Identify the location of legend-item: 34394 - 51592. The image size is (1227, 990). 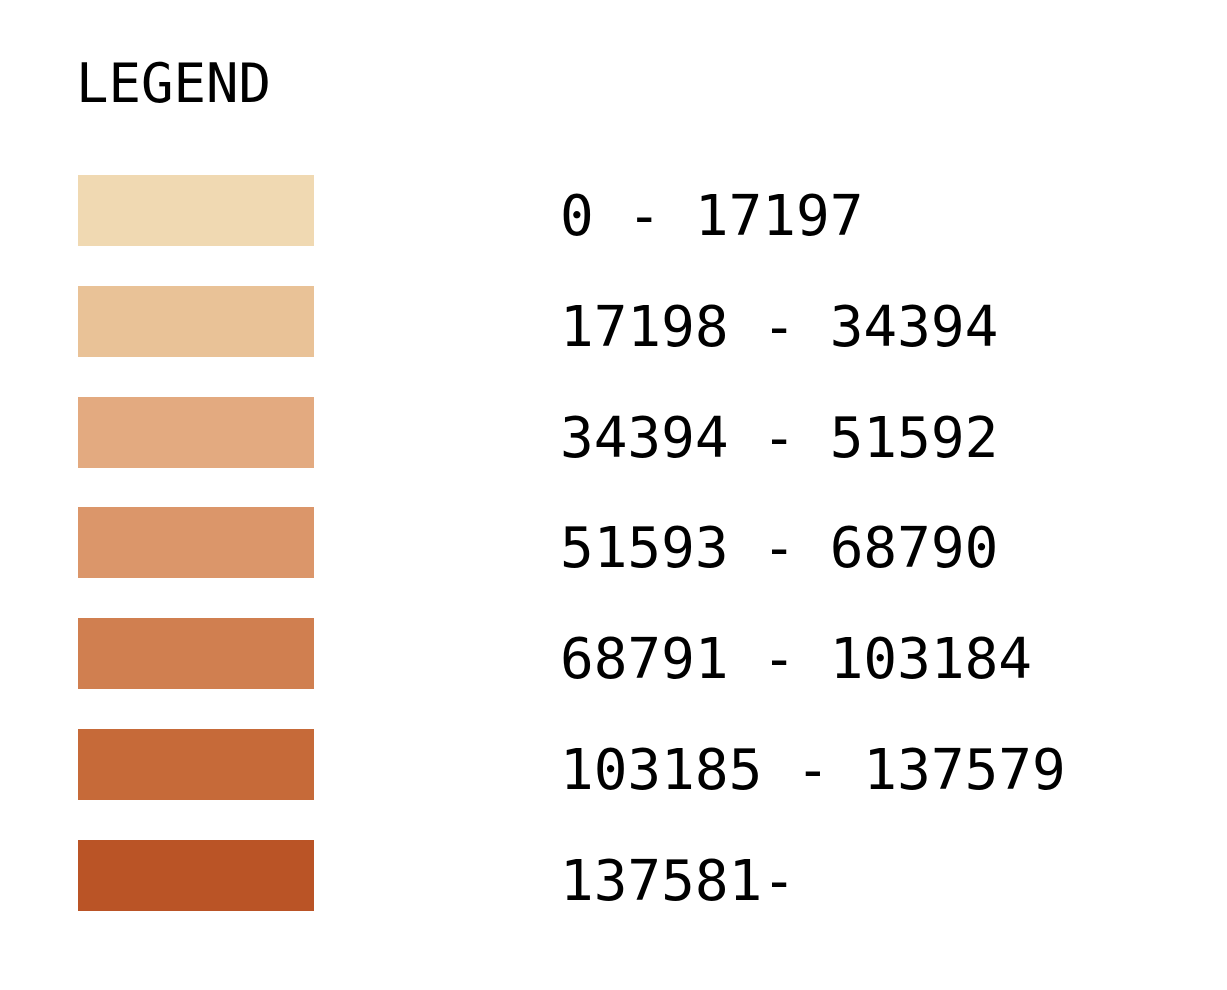
(613, 434).